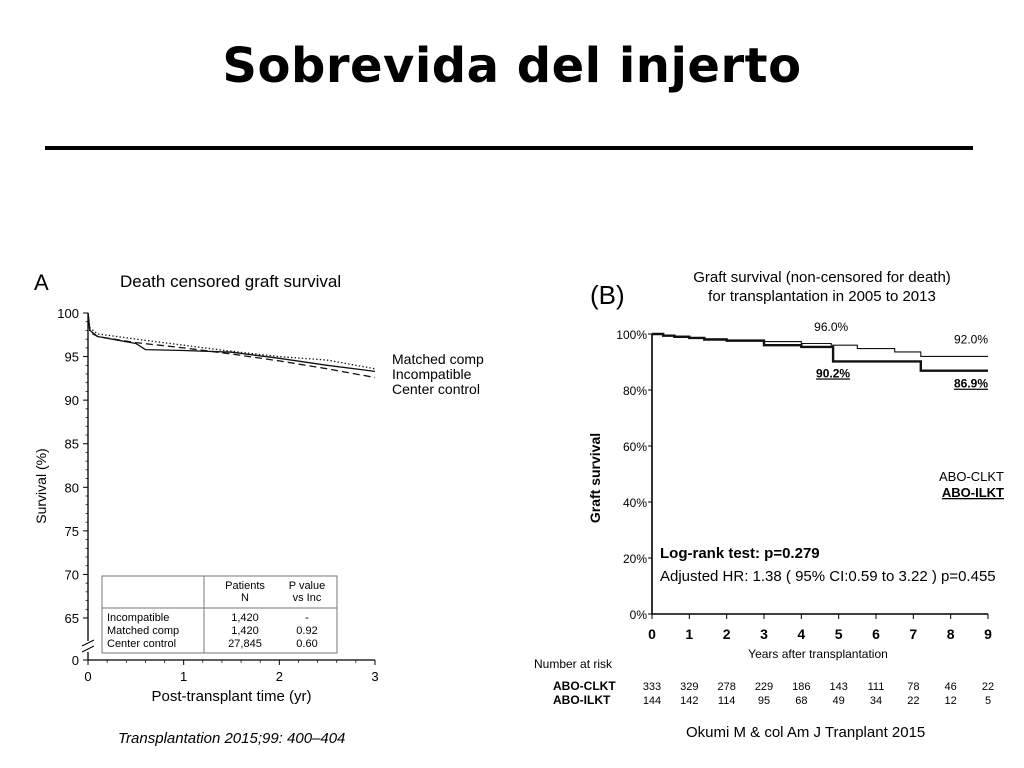  Describe the element at coordinates (631, 335) in the screenshot. I see `y-tick-label: 100%` at that location.